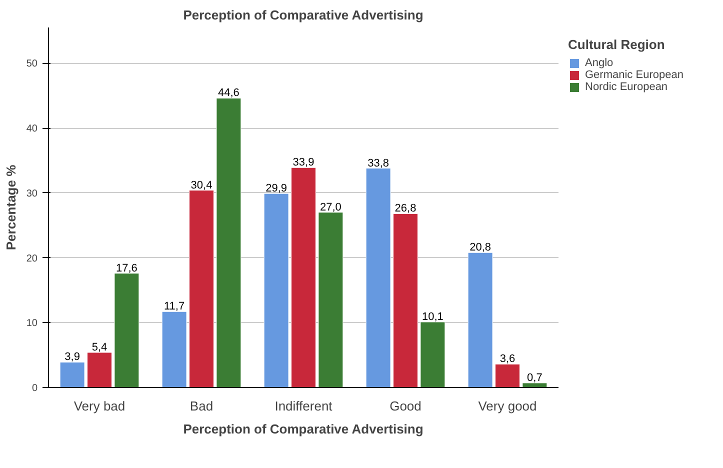  Describe the element at coordinates (617, 44) in the screenshot. I see `legend-title: Cultural Region` at that location.